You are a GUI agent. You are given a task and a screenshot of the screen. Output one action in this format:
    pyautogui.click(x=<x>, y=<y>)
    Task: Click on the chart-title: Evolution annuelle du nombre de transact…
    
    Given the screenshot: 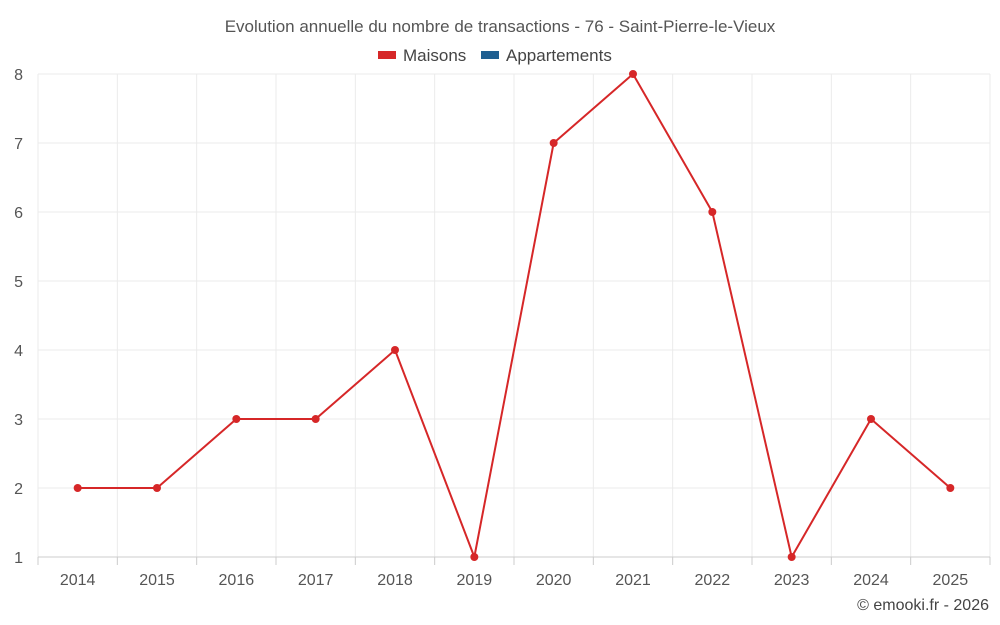 What is the action you would take?
    pyautogui.click(x=500, y=26)
    